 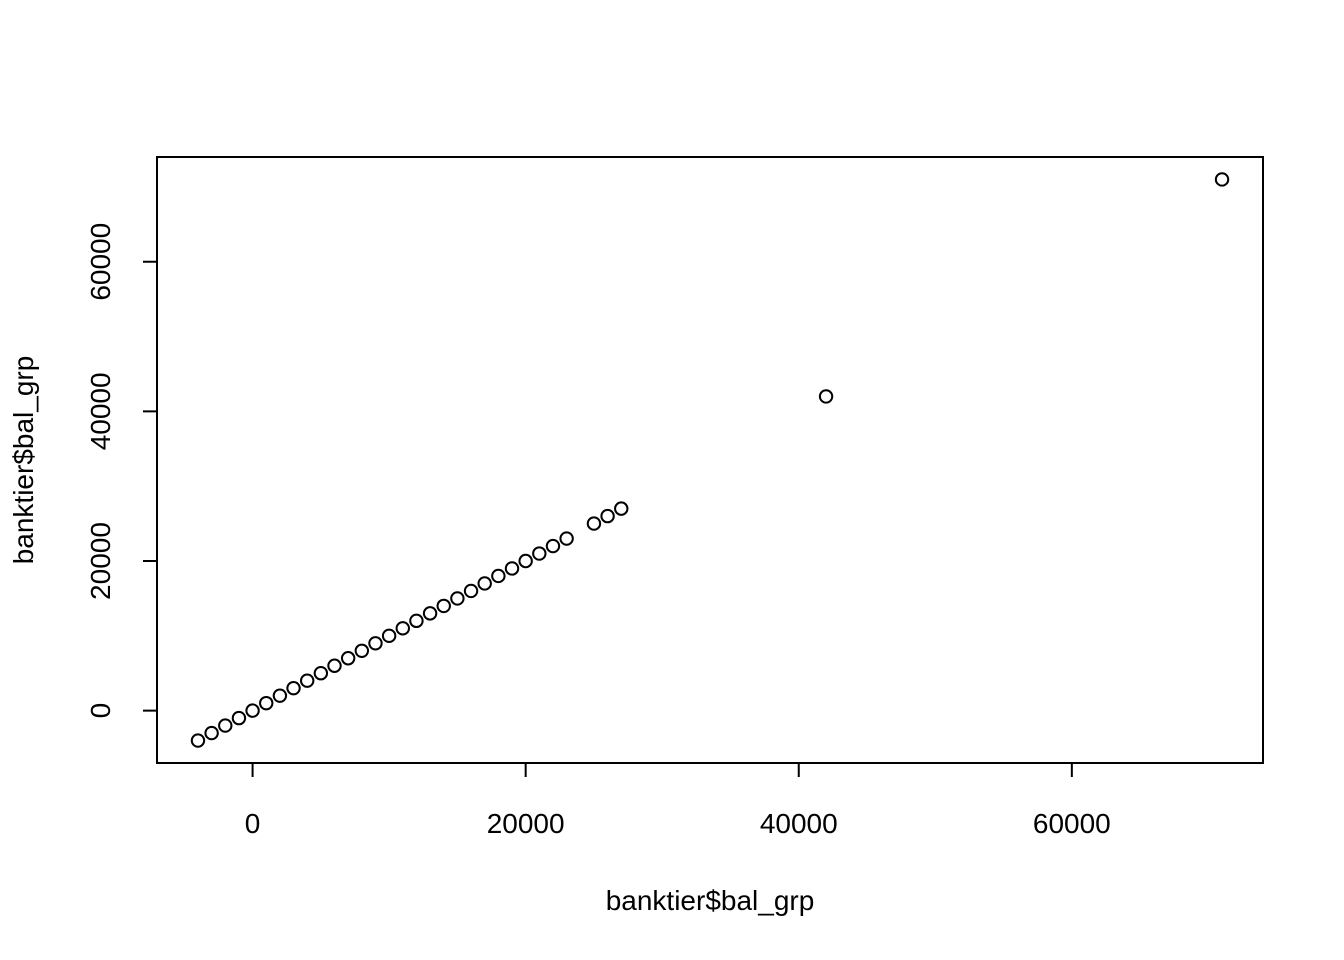 I want to click on y-tick-label: 60000, so click(x=100, y=262).